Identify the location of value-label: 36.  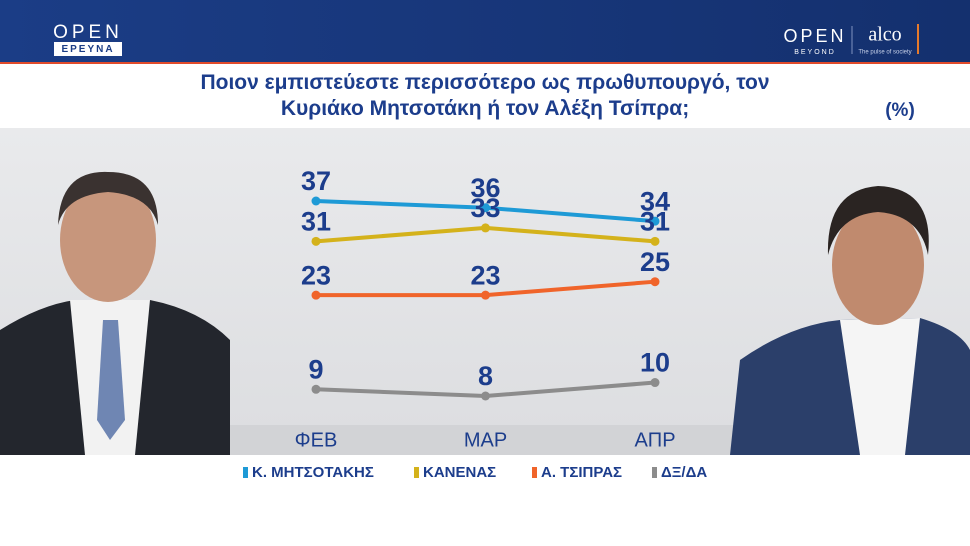
(485, 188).